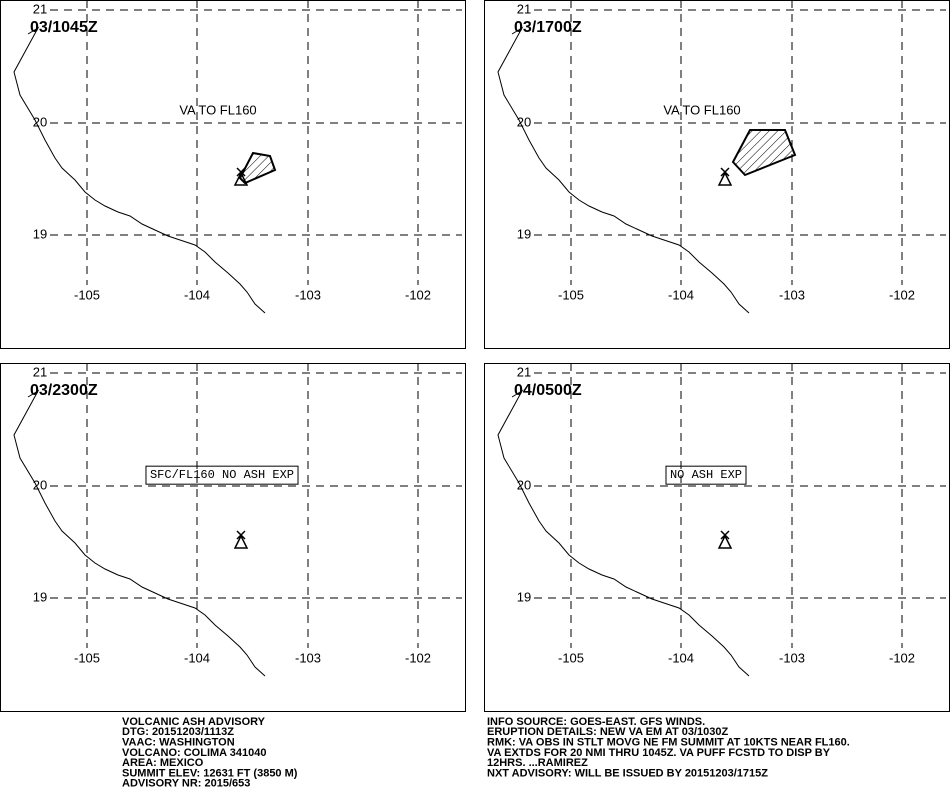 This screenshot has height=812, width=950. I want to click on valid-time: 04/0500Z, so click(548, 390).